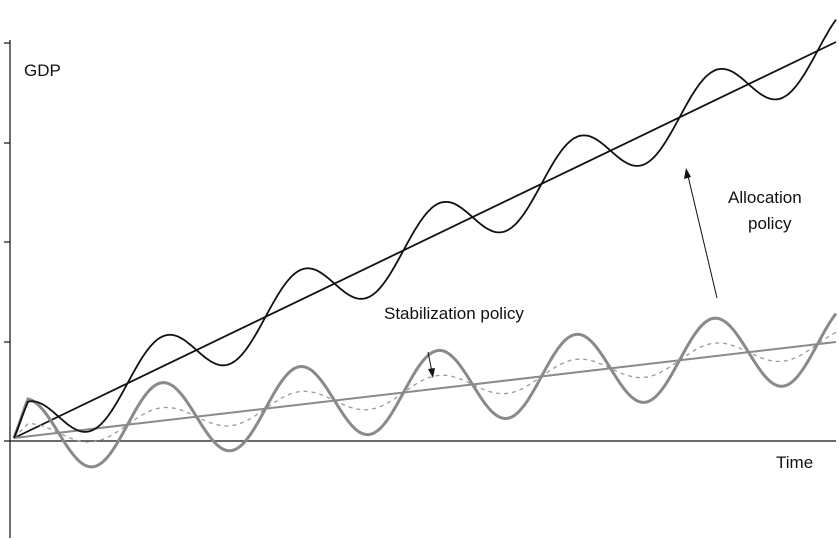 This screenshot has height=540, width=839. I want to click on y-axis-label: GDP, so click(42, 70).